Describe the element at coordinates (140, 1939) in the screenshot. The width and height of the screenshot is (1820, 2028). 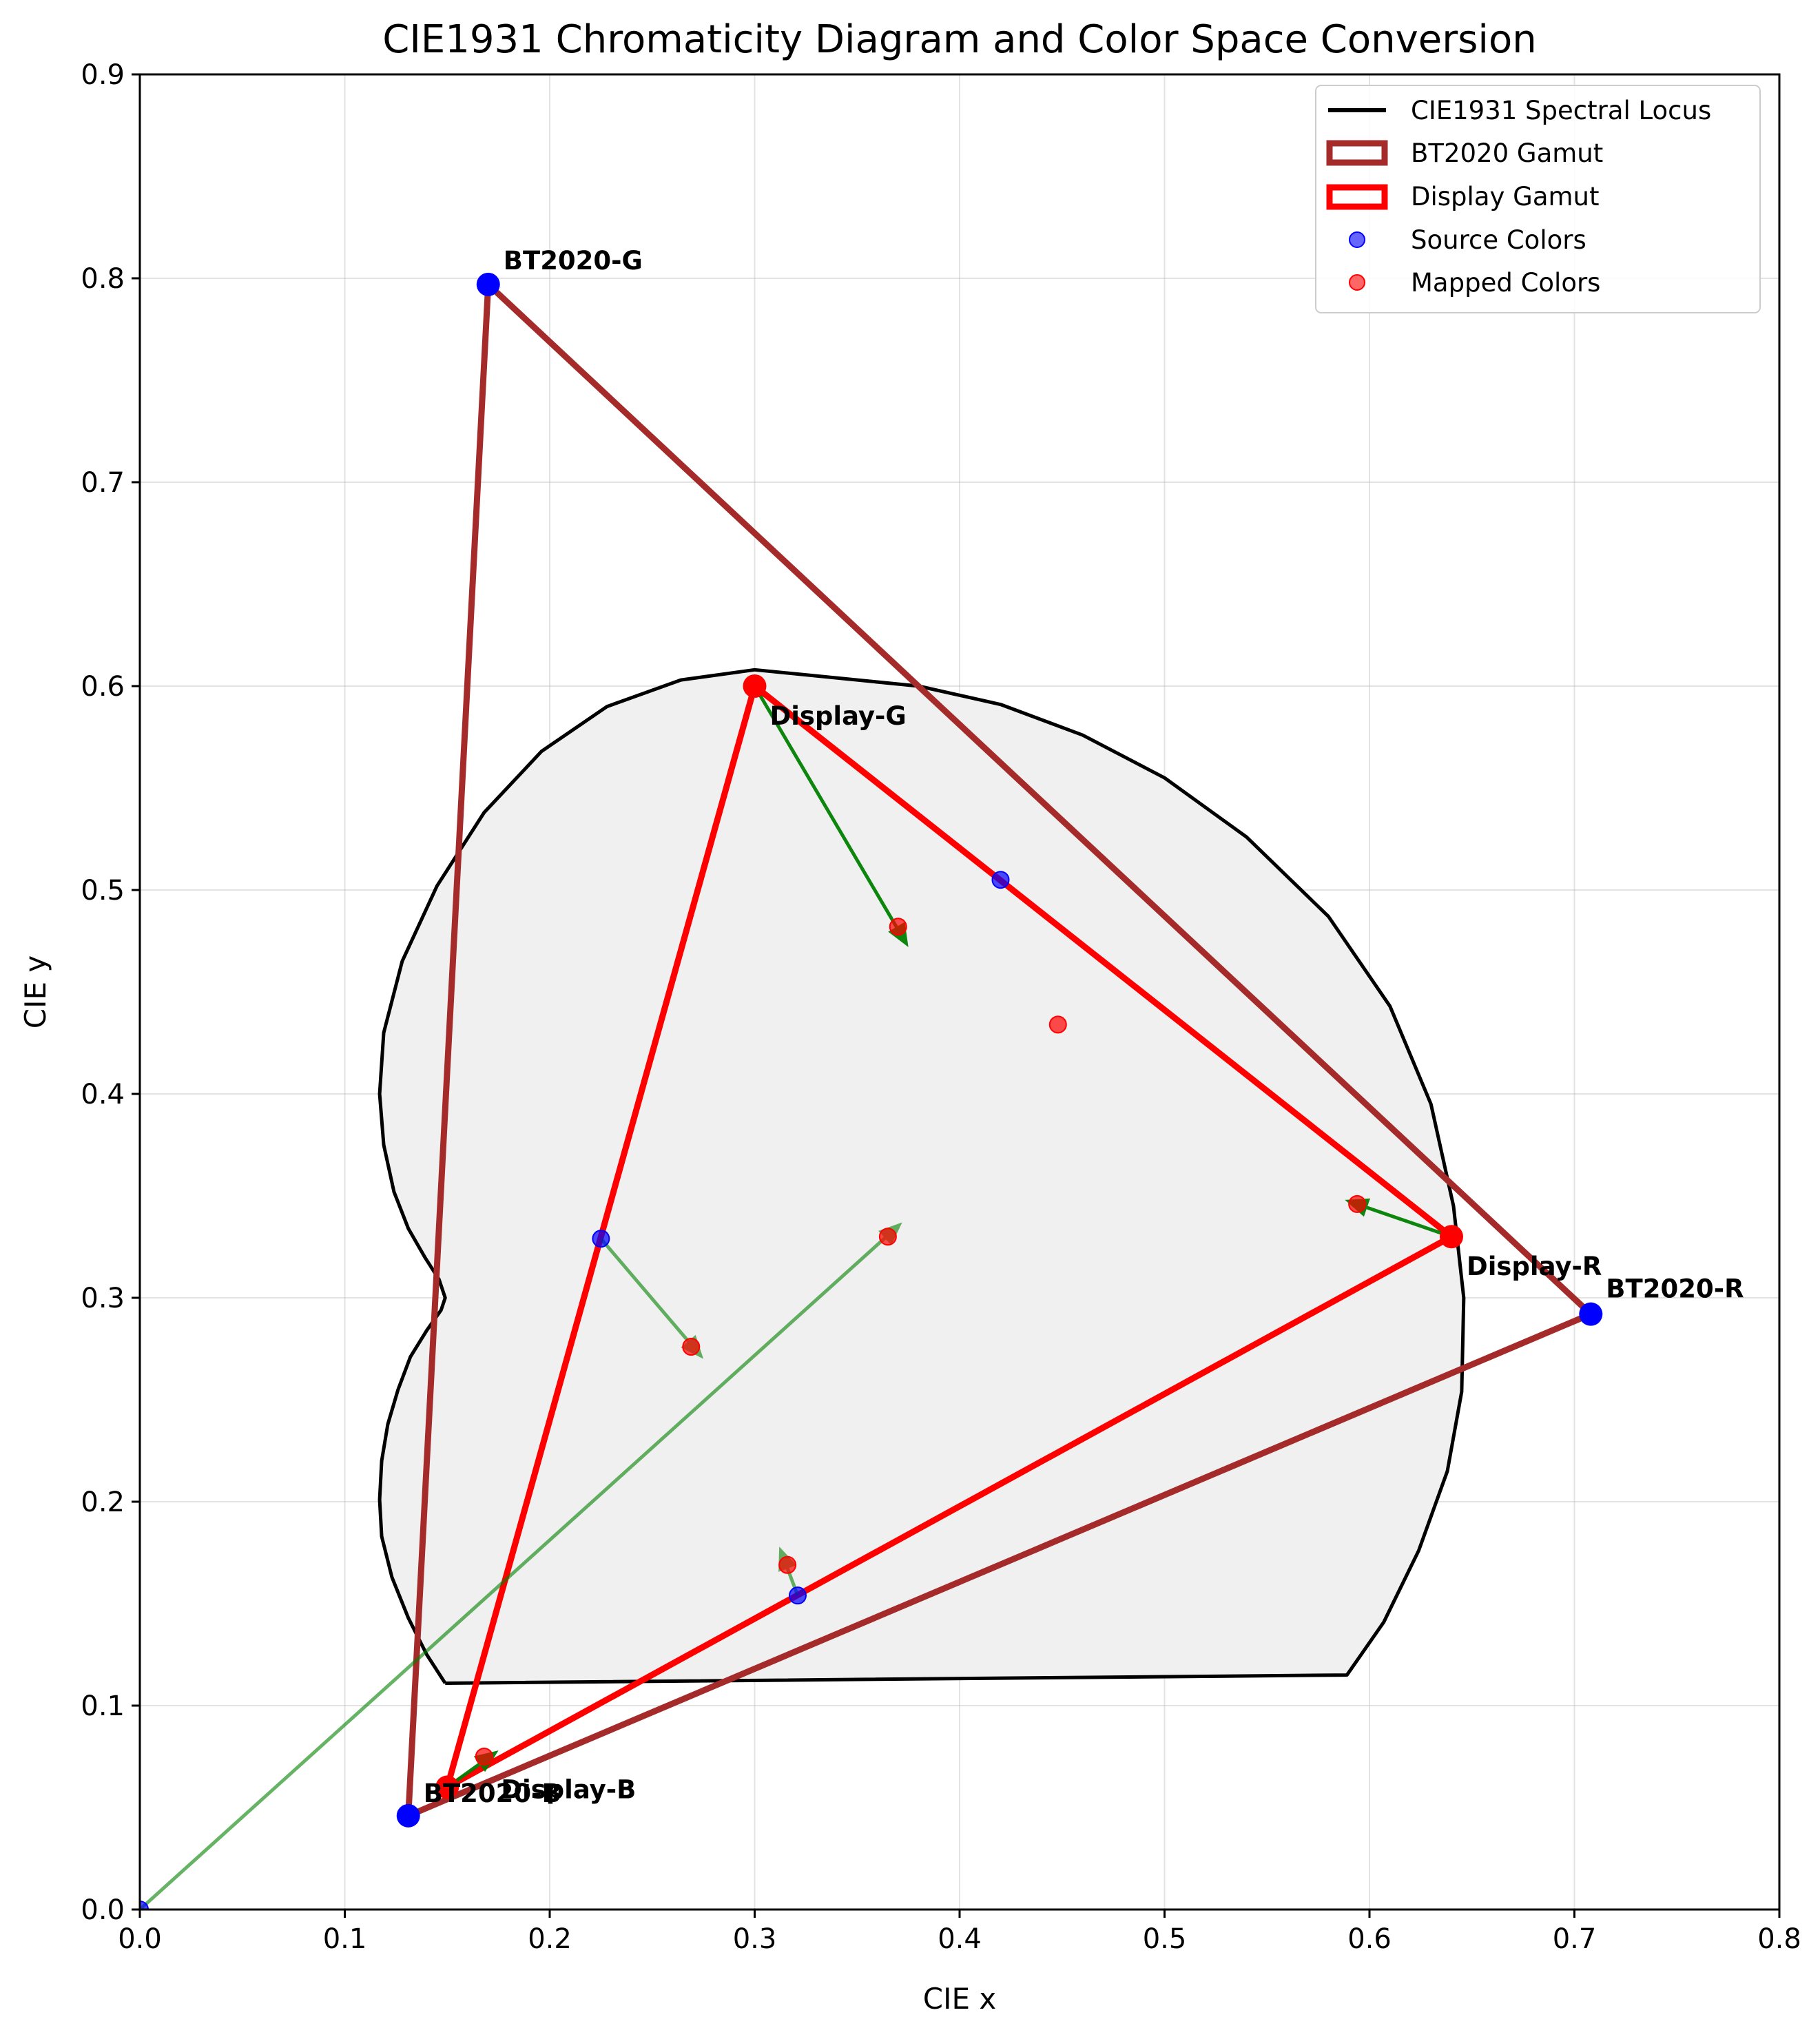
I see `x-tick-label-0: 0.0` at that location.